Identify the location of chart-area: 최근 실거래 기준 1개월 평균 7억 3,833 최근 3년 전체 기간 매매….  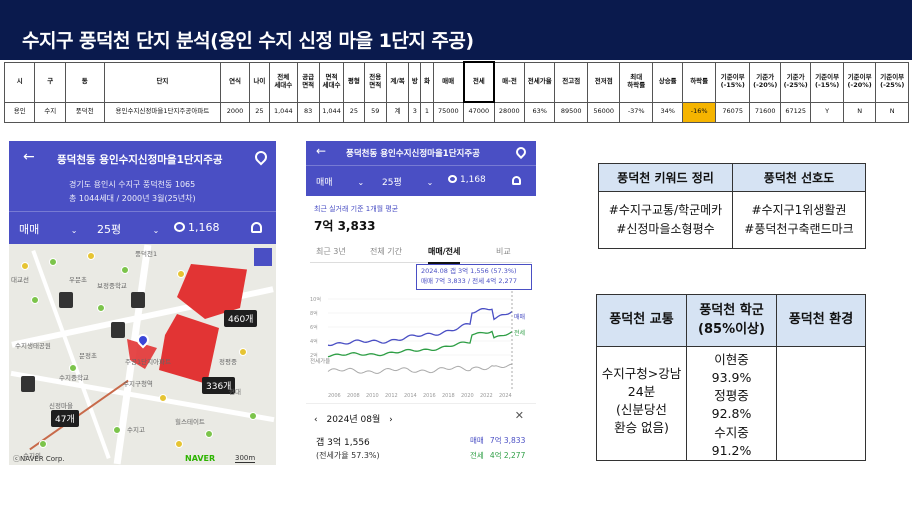
(421, 298).